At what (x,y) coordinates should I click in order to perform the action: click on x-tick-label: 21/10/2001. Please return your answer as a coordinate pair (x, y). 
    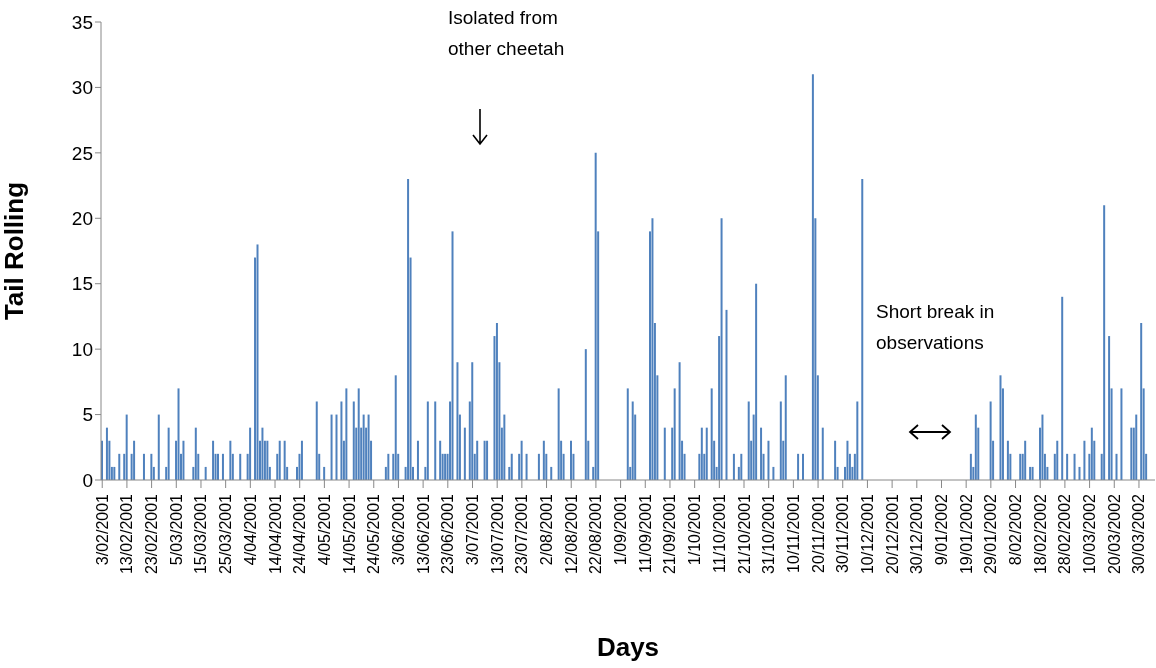
    Looking at the image, I should click on (744, 534).